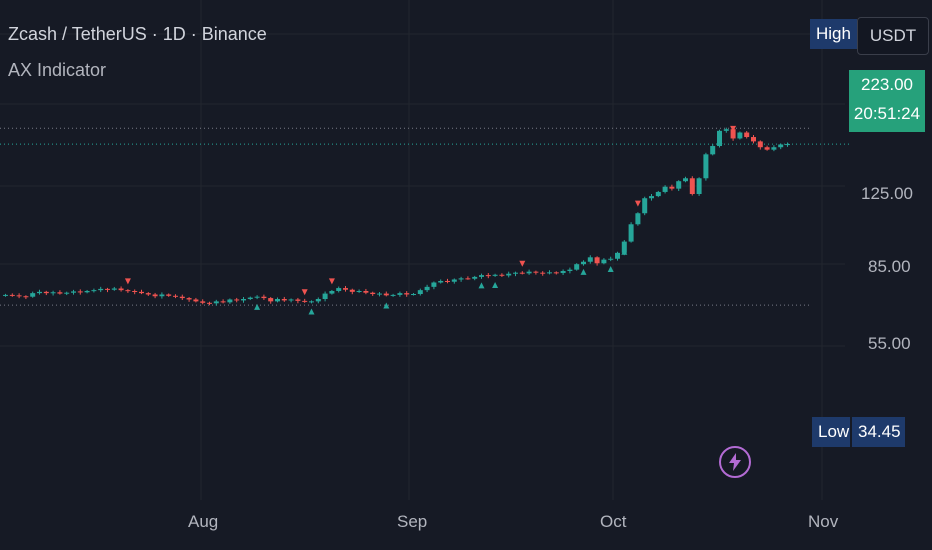  Describe the element at coordinates (735, 462) in the screenshot. I see `lightning-bolt-icon` at that location.